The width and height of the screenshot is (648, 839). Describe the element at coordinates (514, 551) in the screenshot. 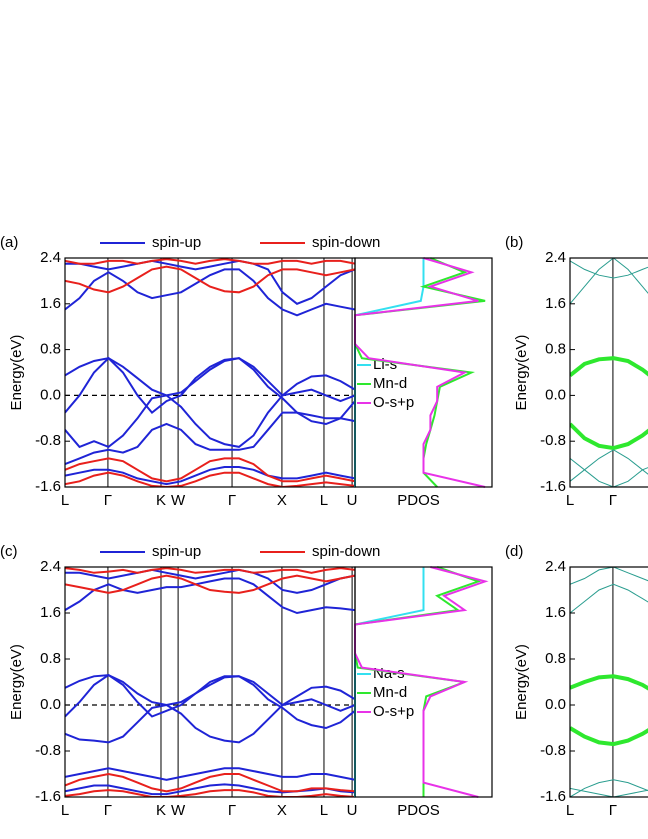

I see `panel-label: (d)` at that location.